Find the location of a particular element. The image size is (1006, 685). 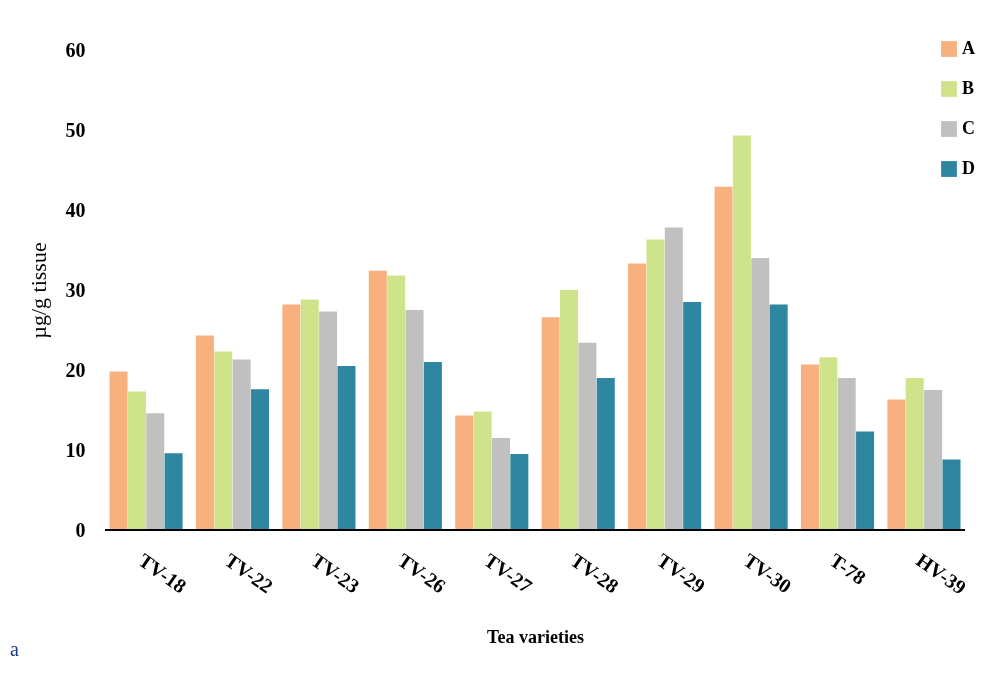

y-tick-label: 0 is located at coordinates (80, 529).